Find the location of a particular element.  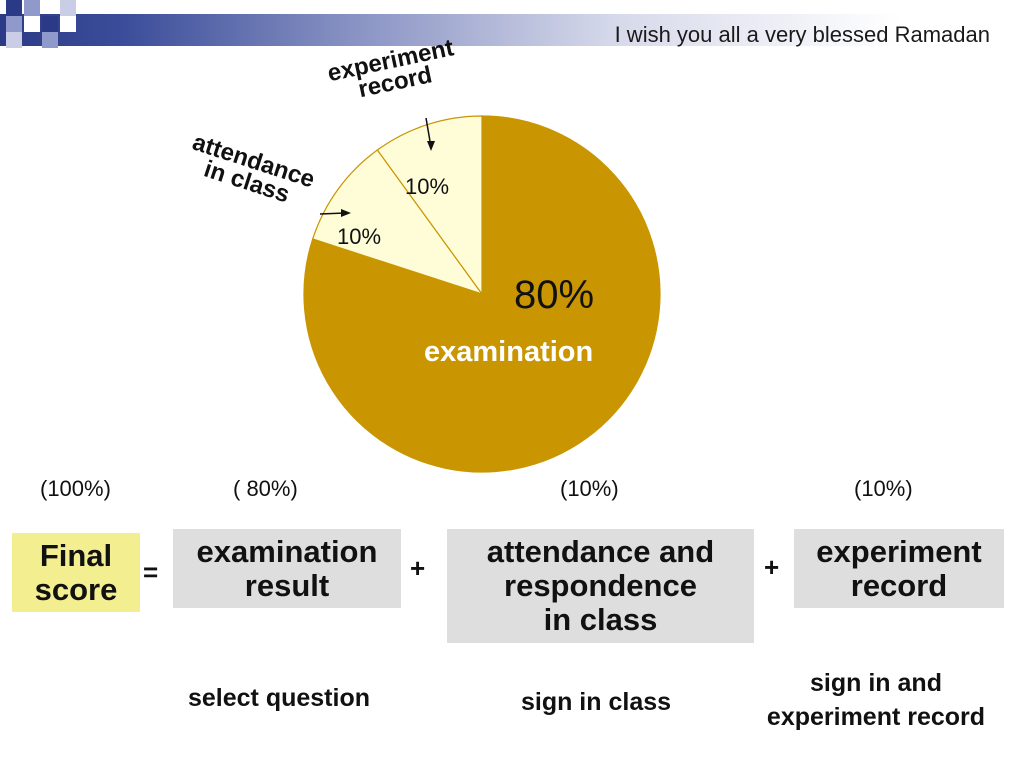

examination-percent: ( 80%) is located at coordinates (265, 488).